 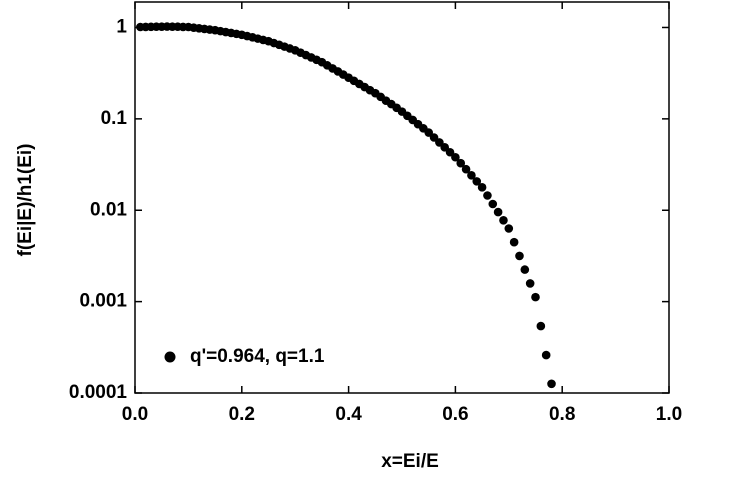 I want to click on legend-marker, so click(x=170, y=357).